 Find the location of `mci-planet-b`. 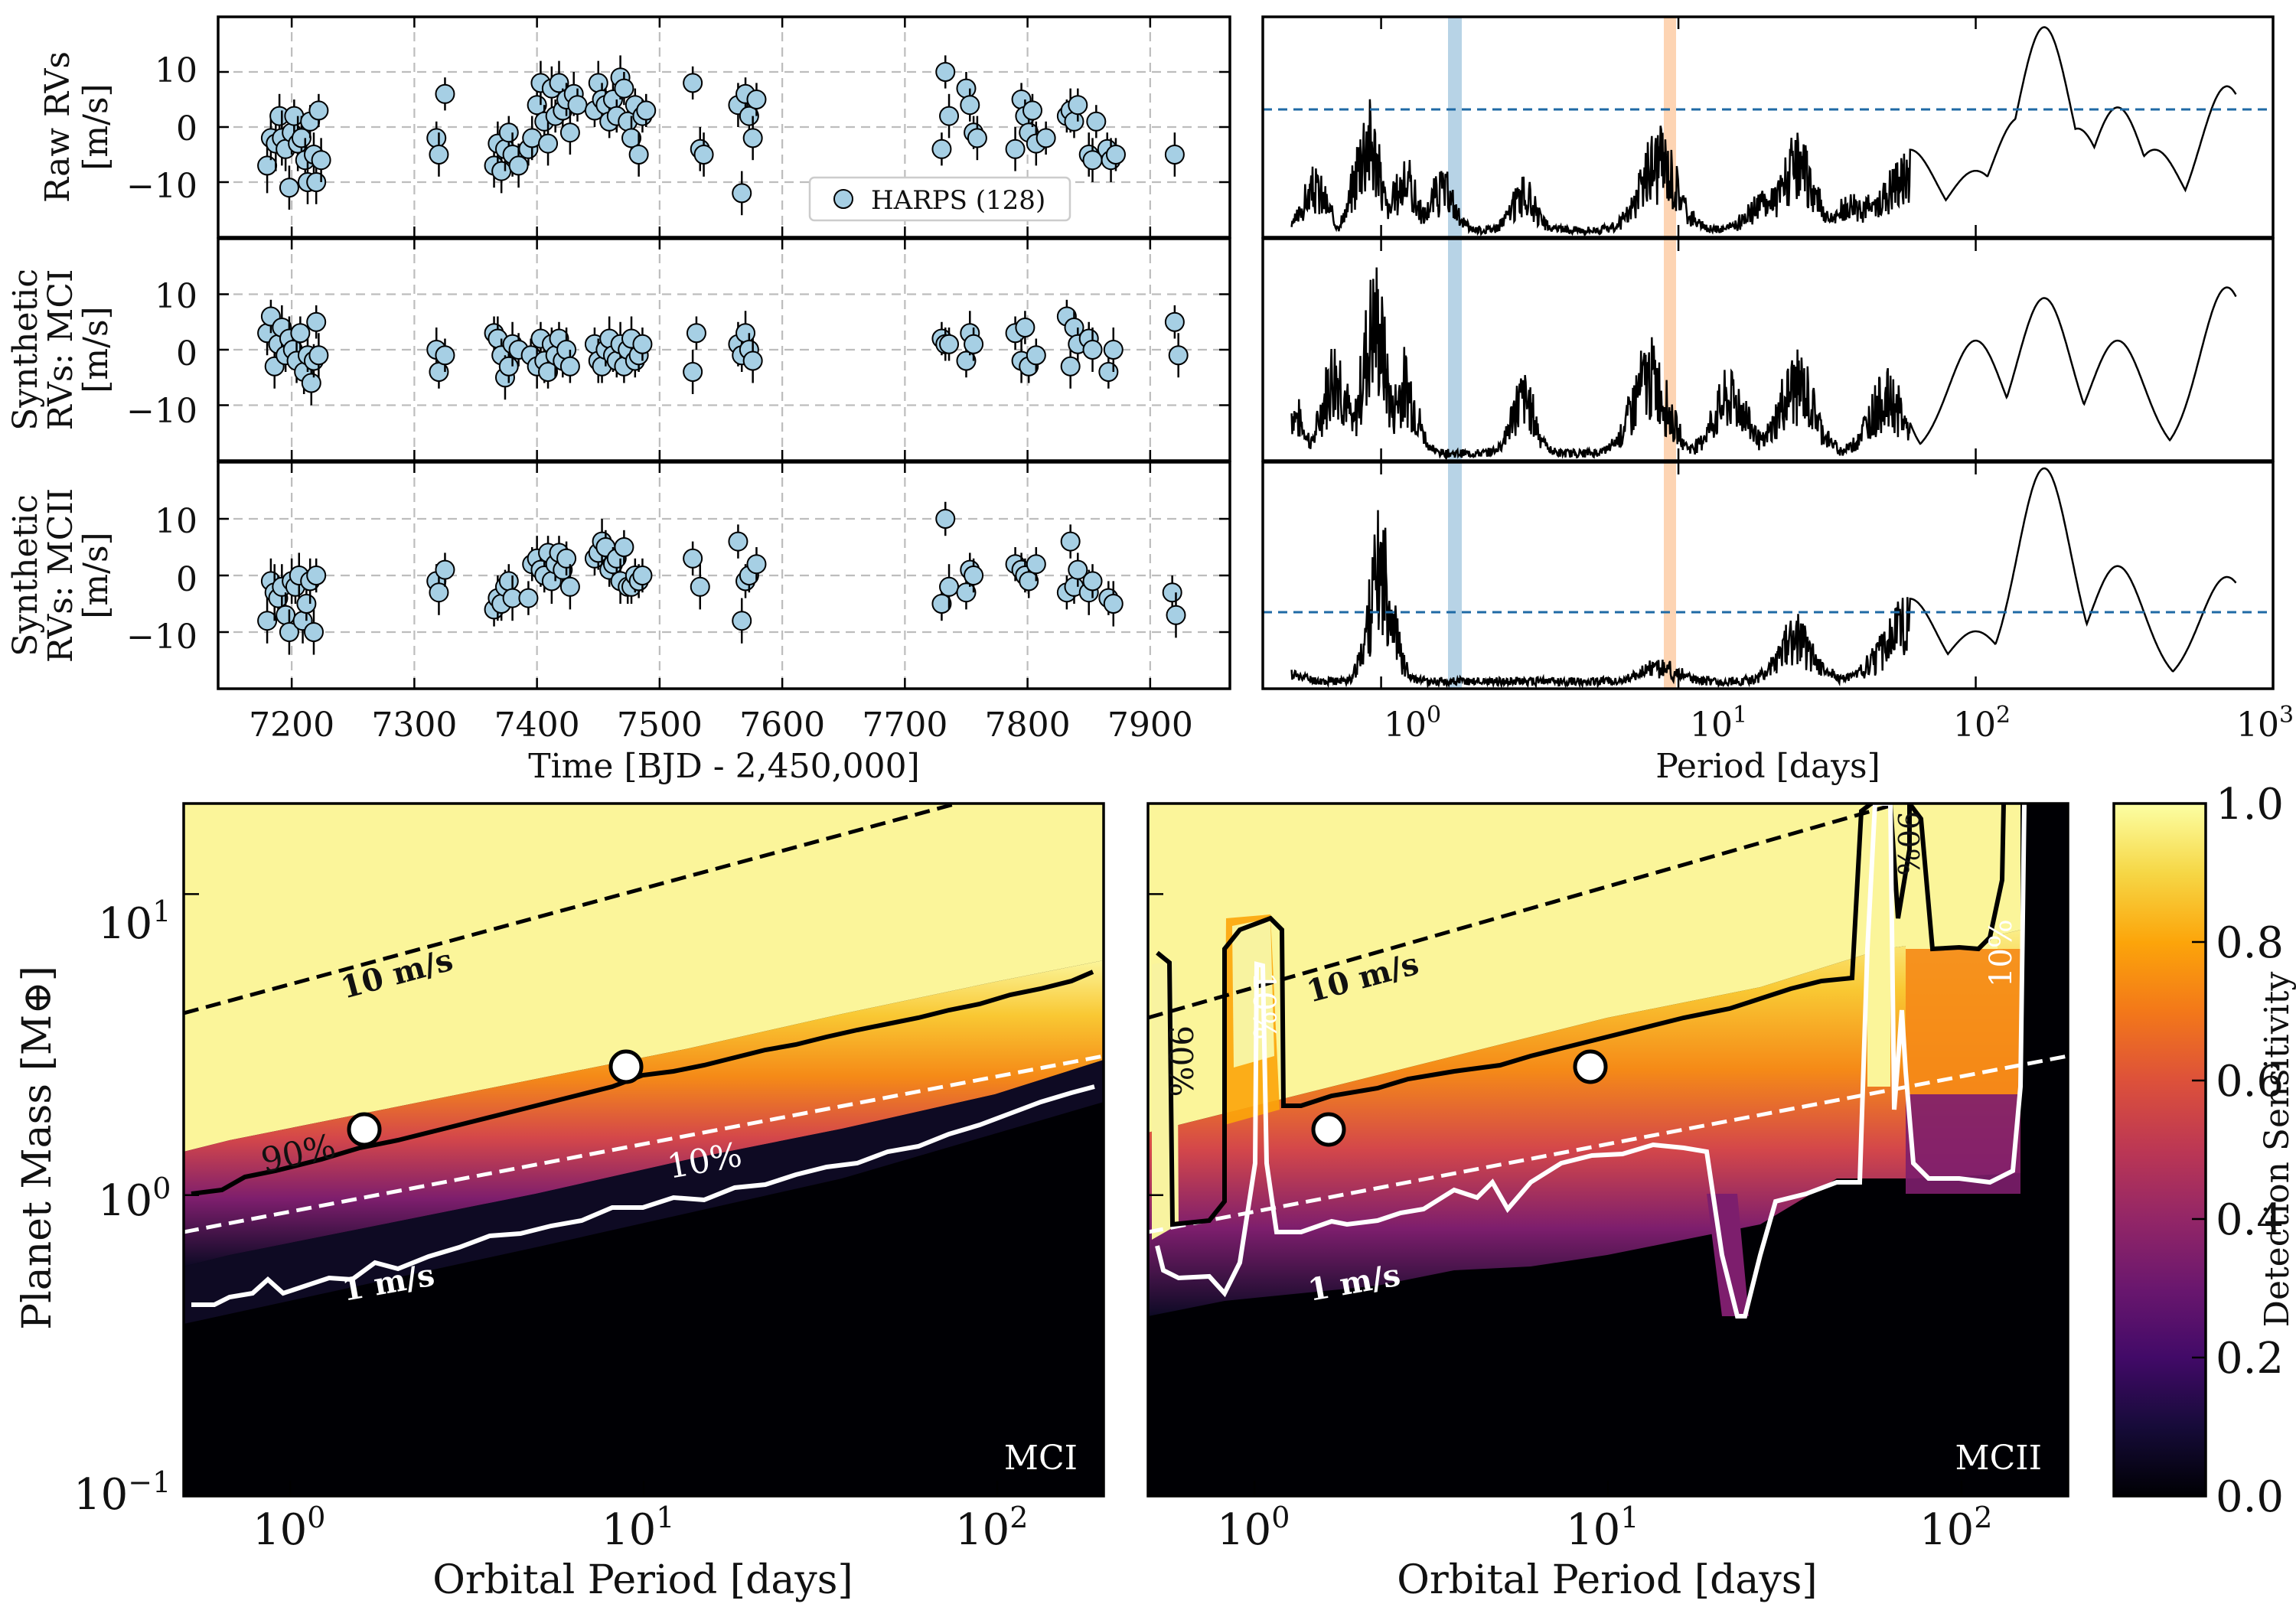

mci-planet-b is located at coordinates (364, 1129).